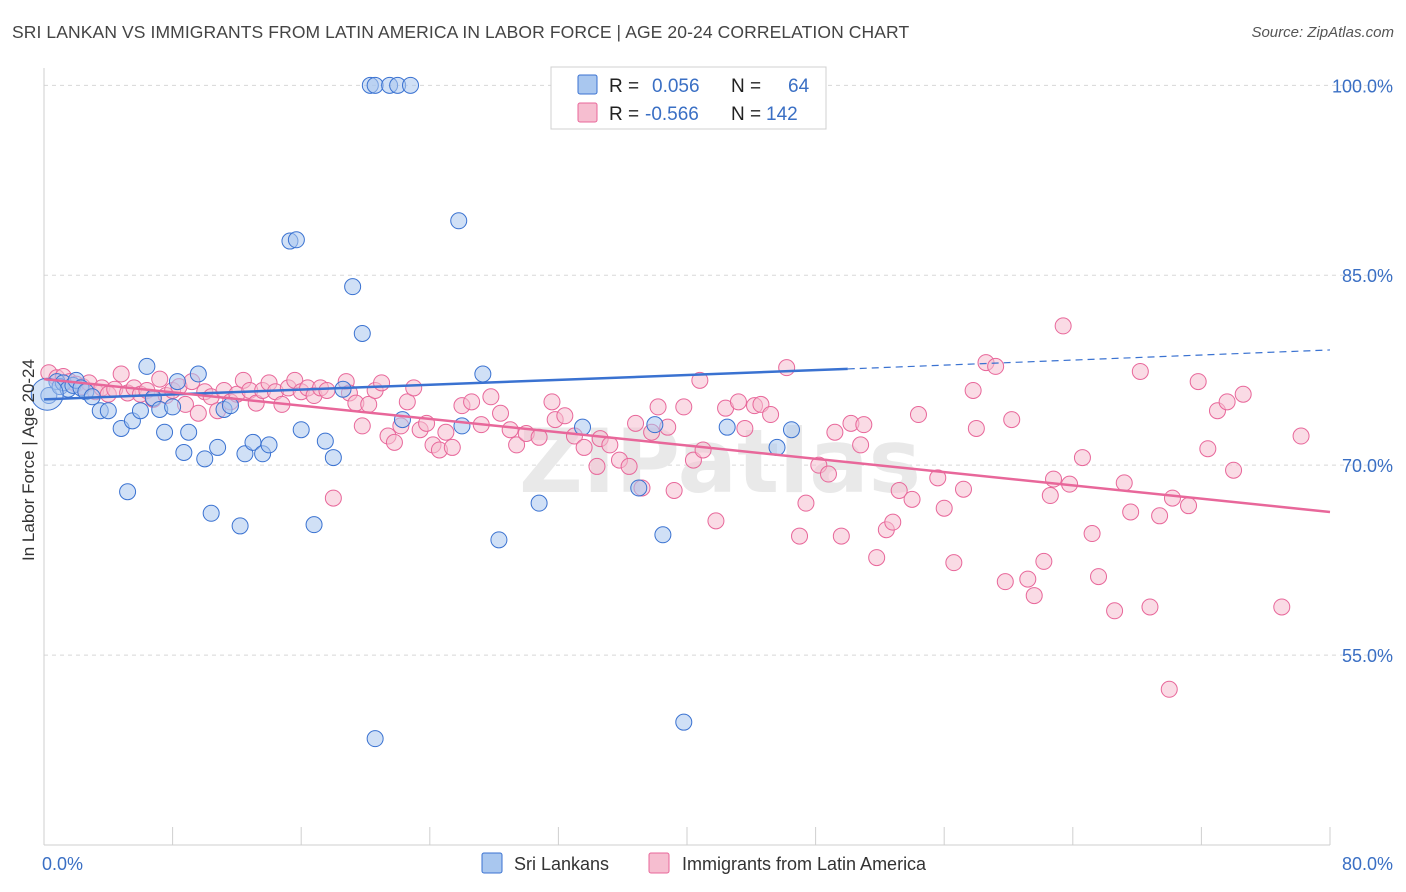  I want to click on x-tick-label: 80.0%, so click(1367, 864).